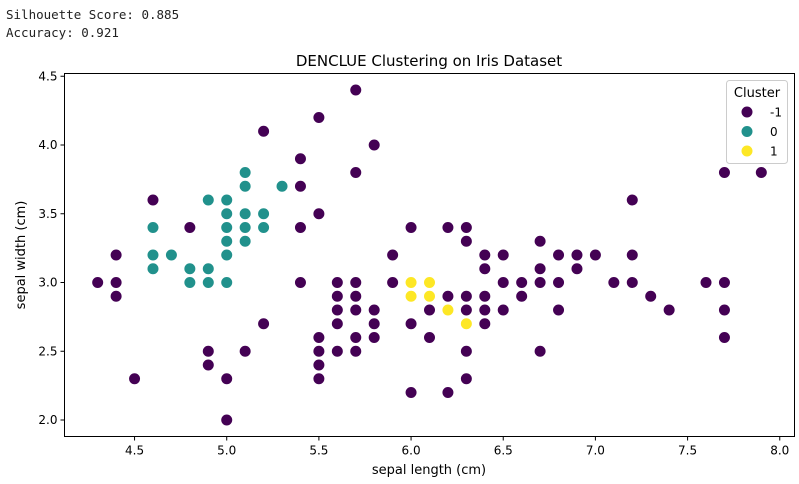  What do you see at coordinates (93, 14) in the screenshot?
I see `silhouette-score-line: Silhouette Score: 0.885` at bounding box center [93, 14].